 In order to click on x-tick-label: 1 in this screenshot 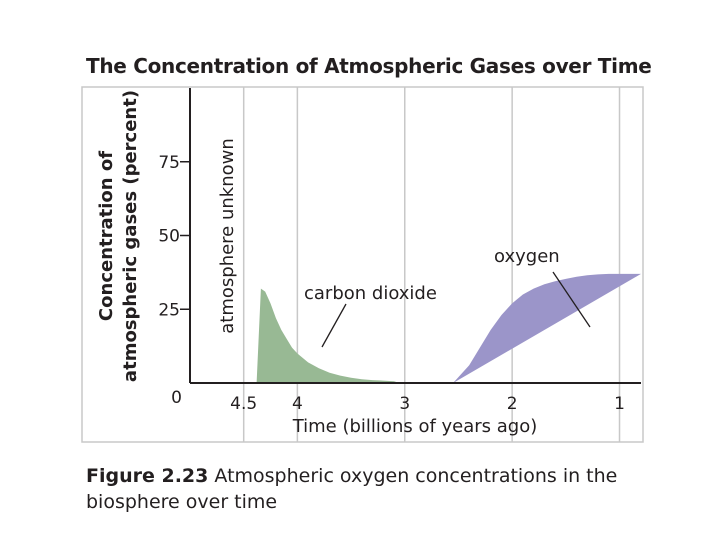, I will do `click(619, 404)`.